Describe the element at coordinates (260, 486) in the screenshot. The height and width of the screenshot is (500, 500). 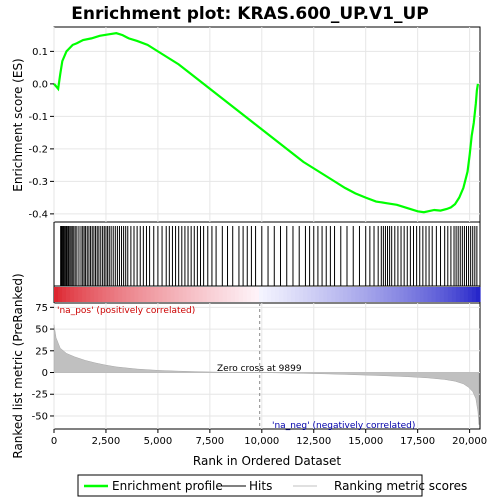
I see `legend-label: Hits` at that location.